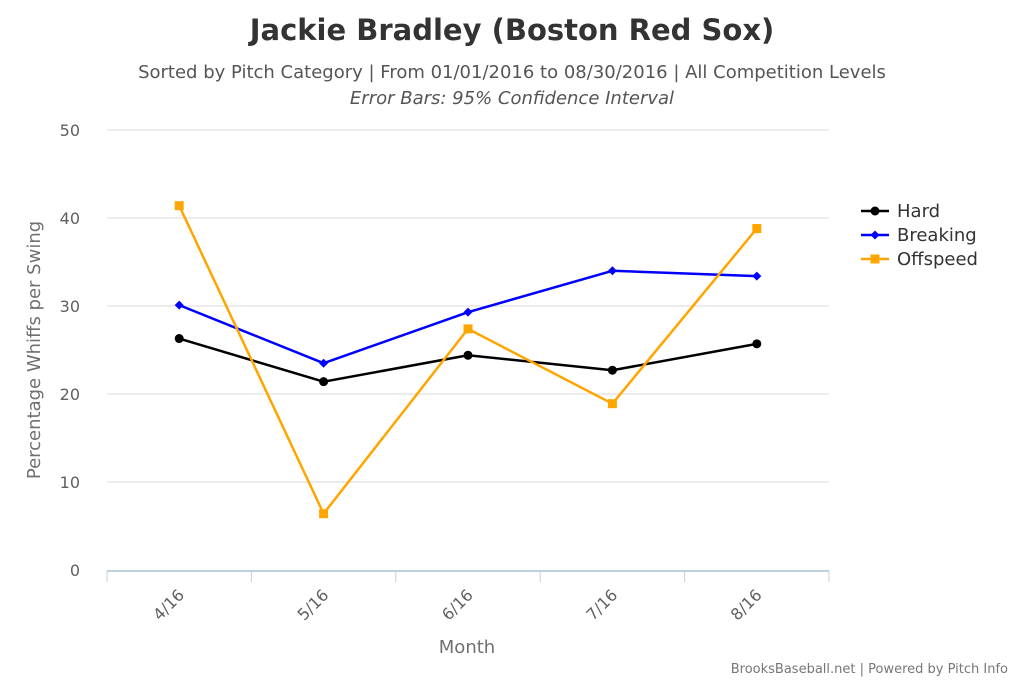 The height and width of the screenshot is (683, 1024). I want to click on y-axis-label: Percentage Whiffs per Swing, so click(34, 350).